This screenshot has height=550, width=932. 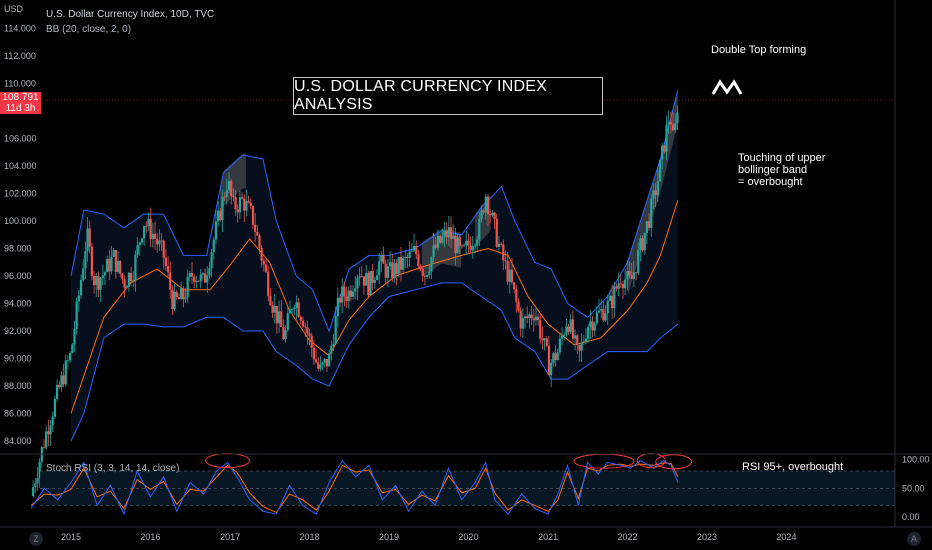 What do you see at coordinates (89, 29) in the screenshot?
I see `bb-indicator-label: BB (20, close, 2, 0)` at bounding box center [89, 29].